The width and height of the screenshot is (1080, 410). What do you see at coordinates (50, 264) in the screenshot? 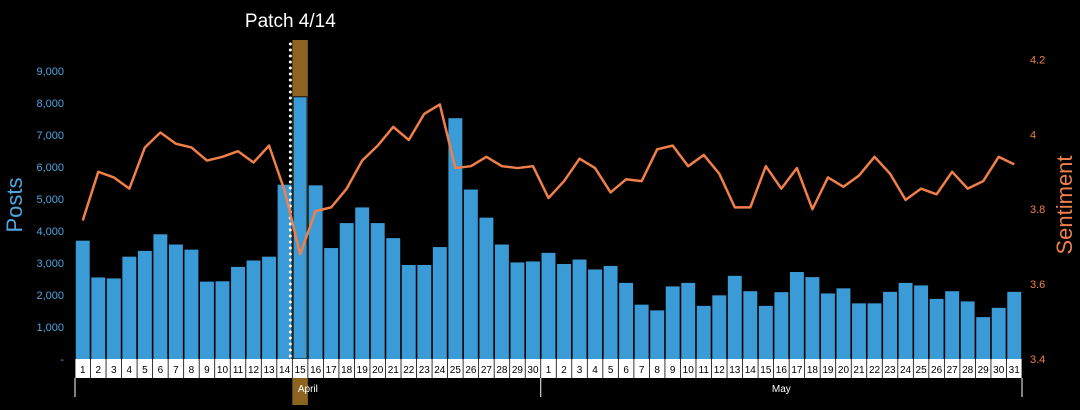
I see `left-tick-label: 3,000` at bounding box center [50, 264].